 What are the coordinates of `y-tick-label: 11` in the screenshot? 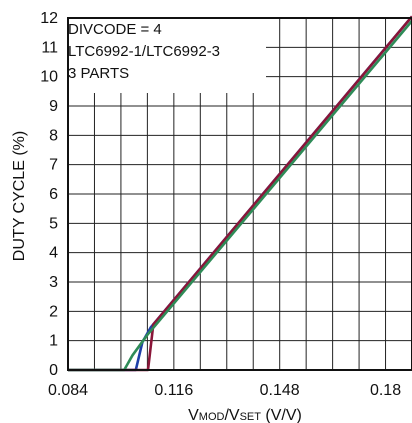 It's located at (49, 47).